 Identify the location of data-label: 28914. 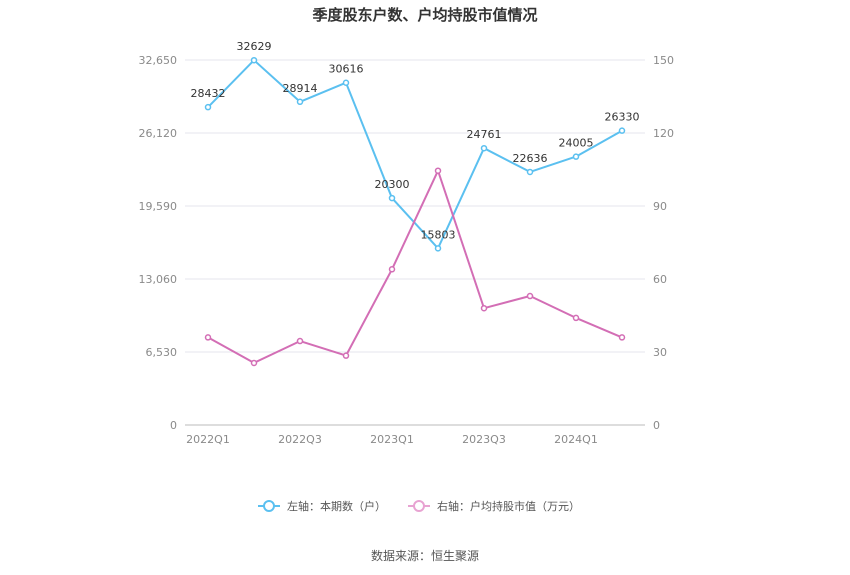
(300, 88).